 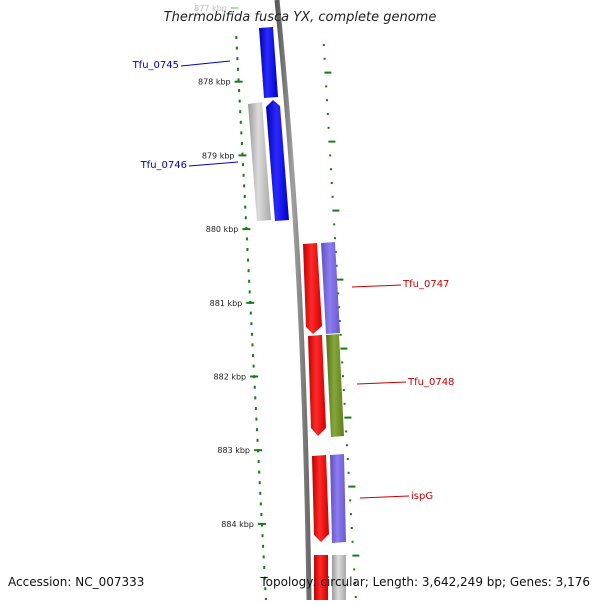 I want to click on gene-tfu0745-arrow, so click(x=277, y=160).